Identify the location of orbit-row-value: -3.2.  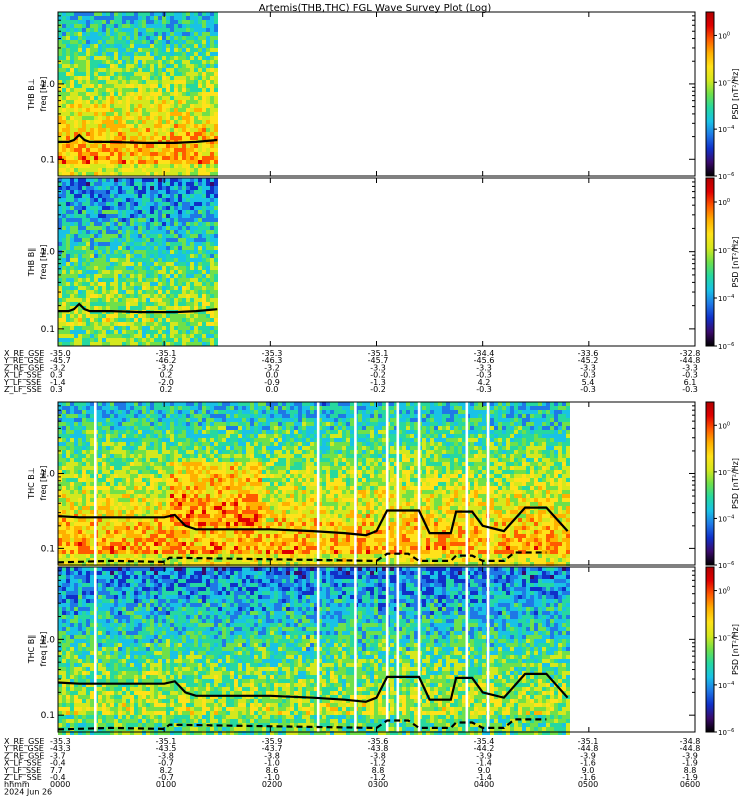
(58, 367).